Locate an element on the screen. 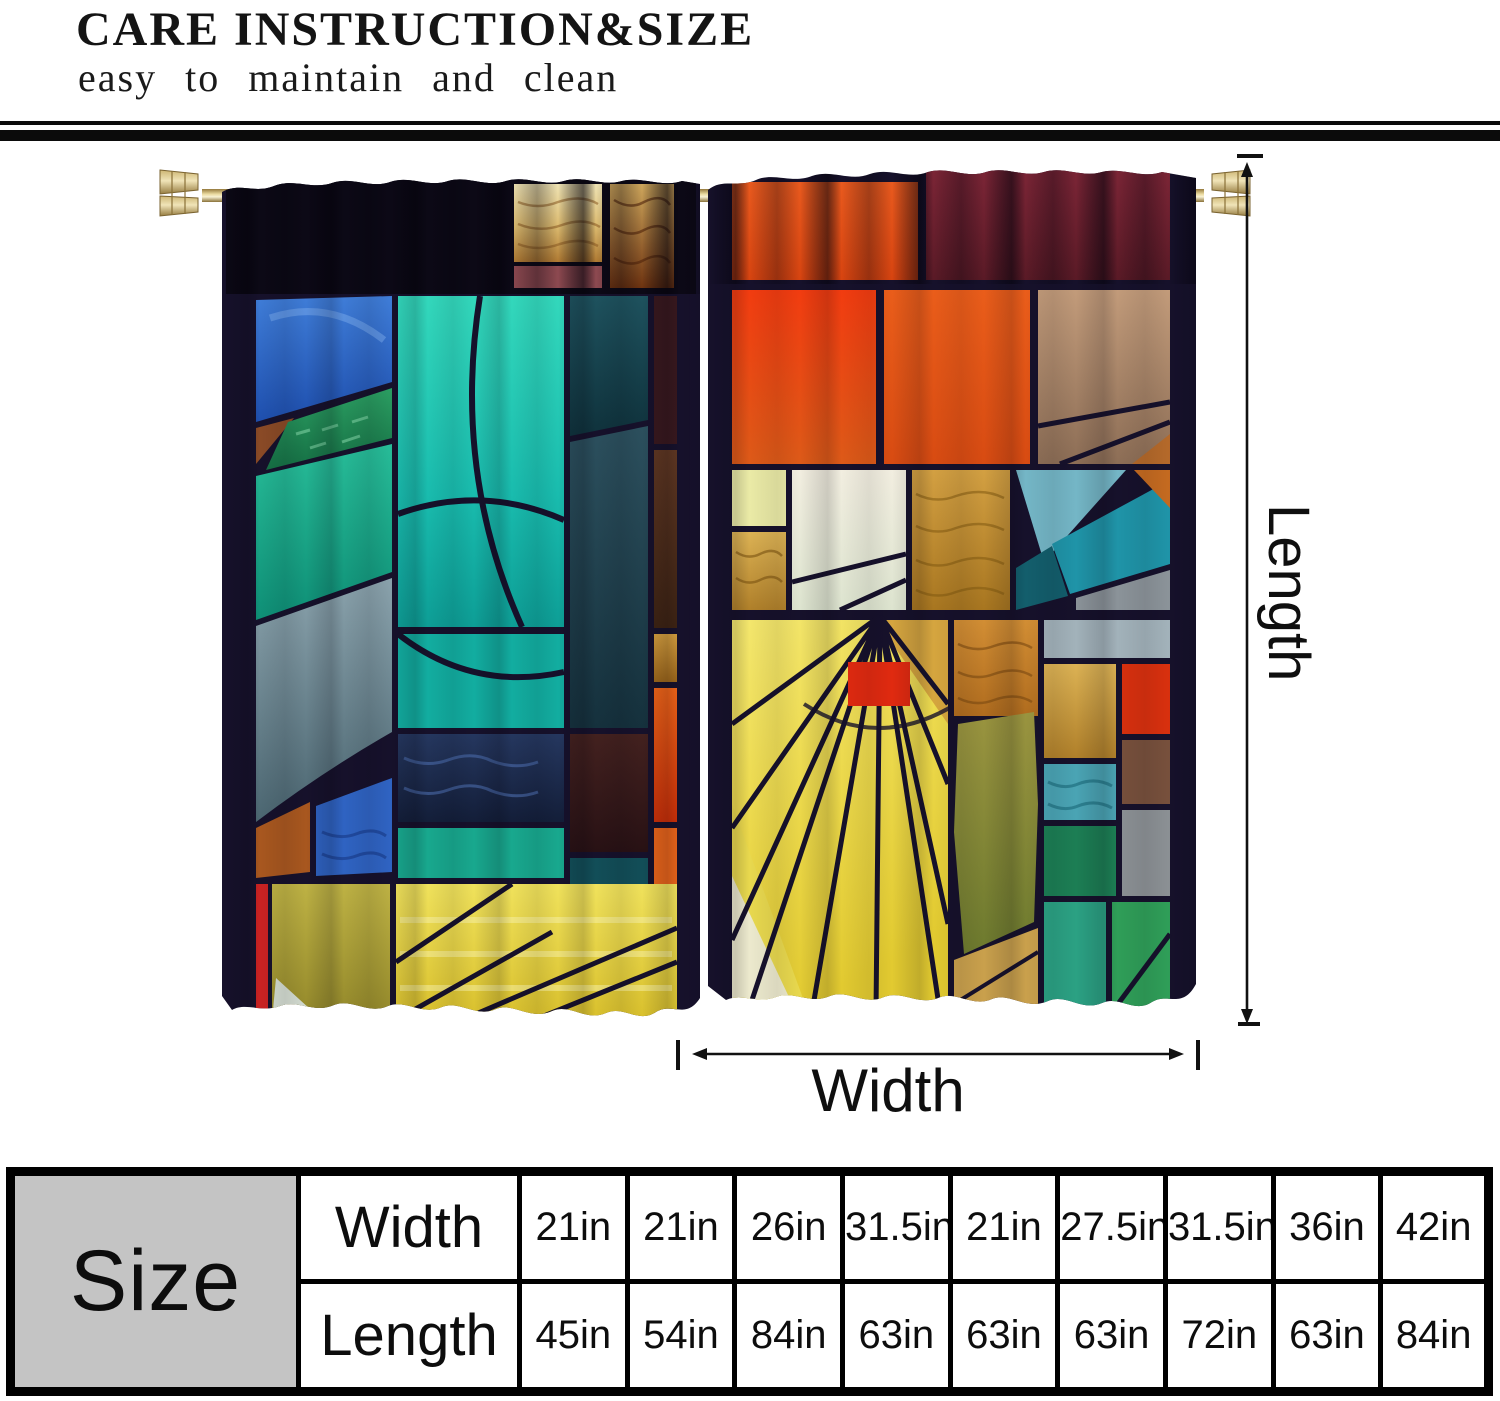  length-label: Length is located at coordinates (1288, 593).